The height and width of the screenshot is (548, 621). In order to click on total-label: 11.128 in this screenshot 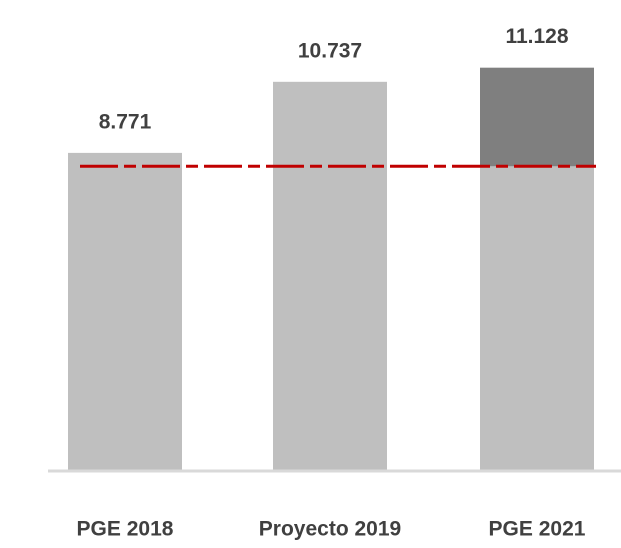, I will do `click(536, 36)`.